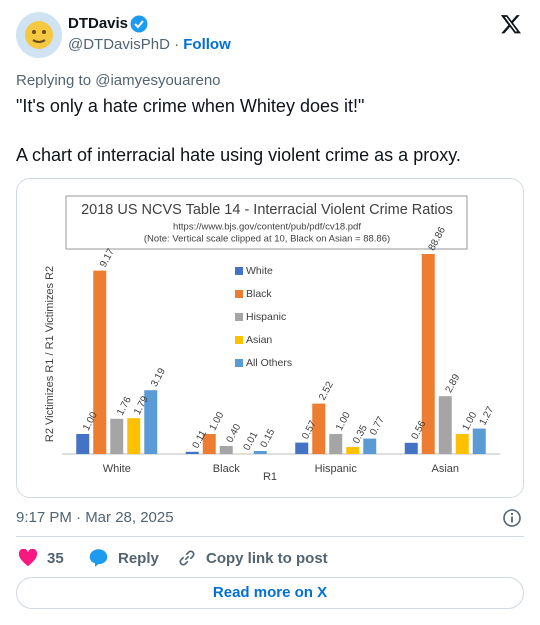 Image resolution: width=540 pixels, height=625 pixels. I want to click on x-tick-label: Asian, so click(445, 469).